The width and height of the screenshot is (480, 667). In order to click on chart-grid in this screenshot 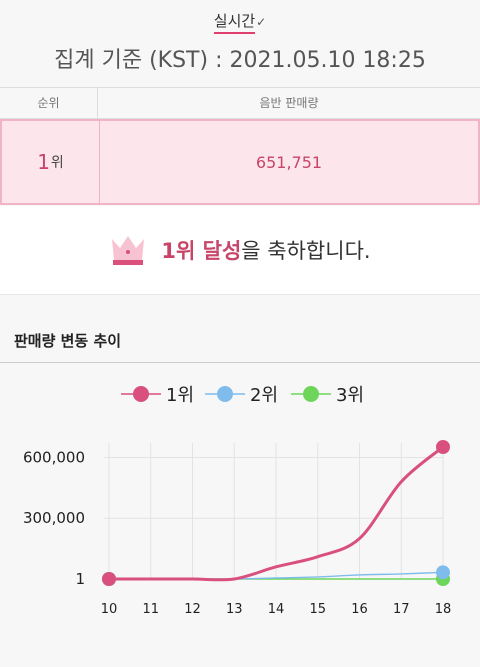, I will do `click(274, 511)`.